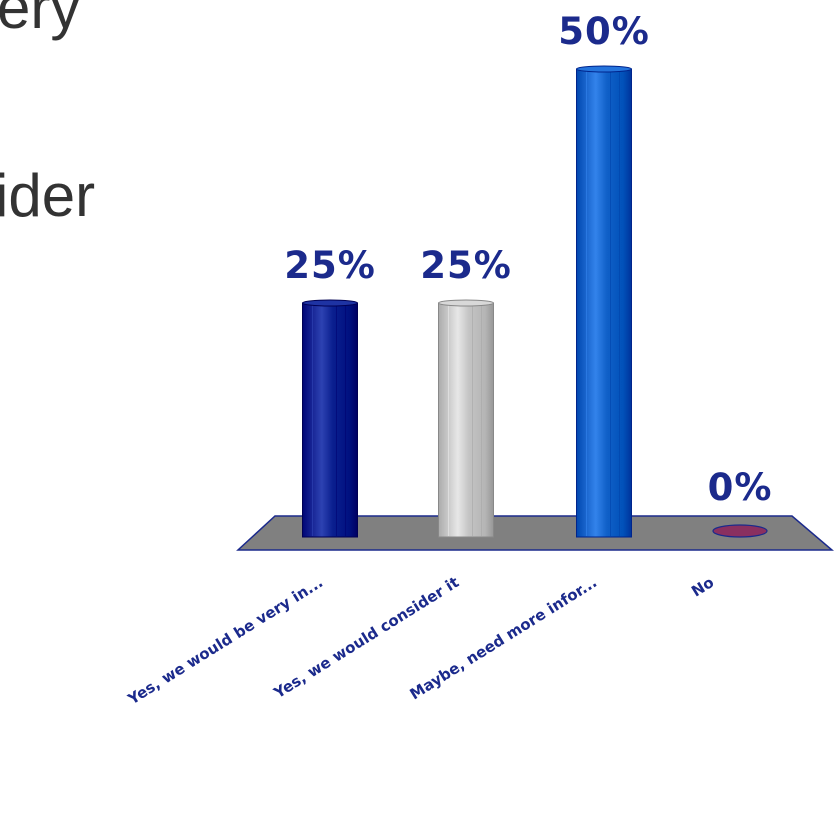 The width and height of the screenshot is (834, 815). What do you see at coordinates (466, 303) in the screenshot?
I see `bar-2-top` at bounding box center [466, 303].